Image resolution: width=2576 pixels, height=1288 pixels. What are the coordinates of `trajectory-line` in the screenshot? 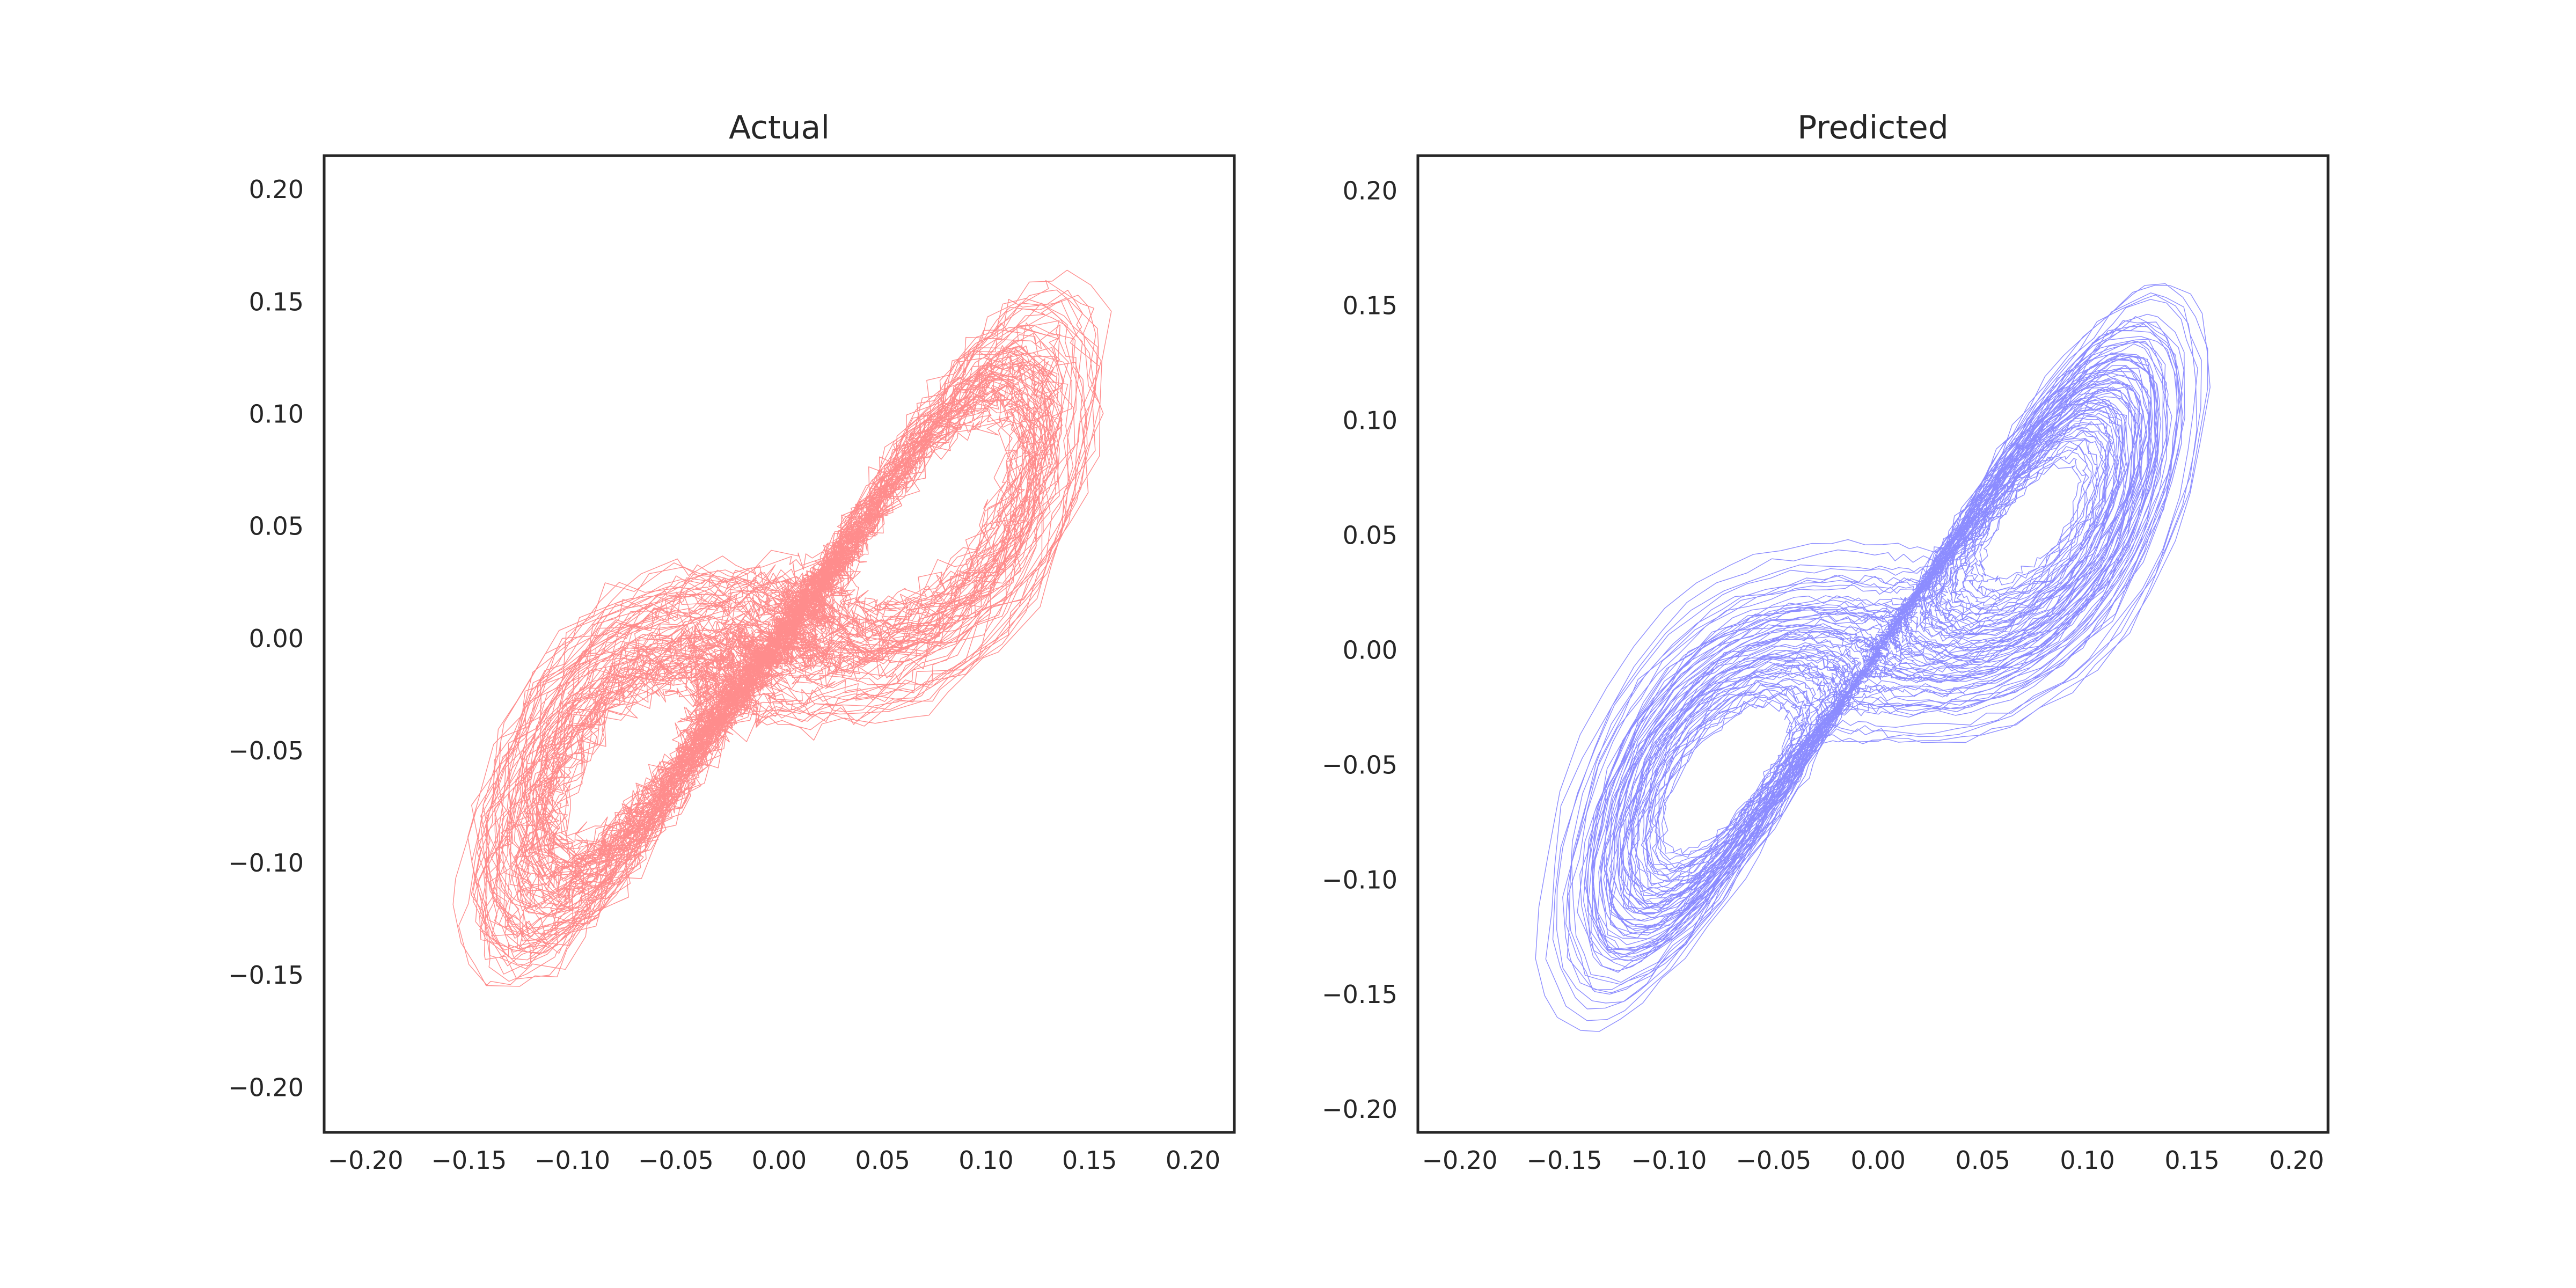 It's located at (782, 628).